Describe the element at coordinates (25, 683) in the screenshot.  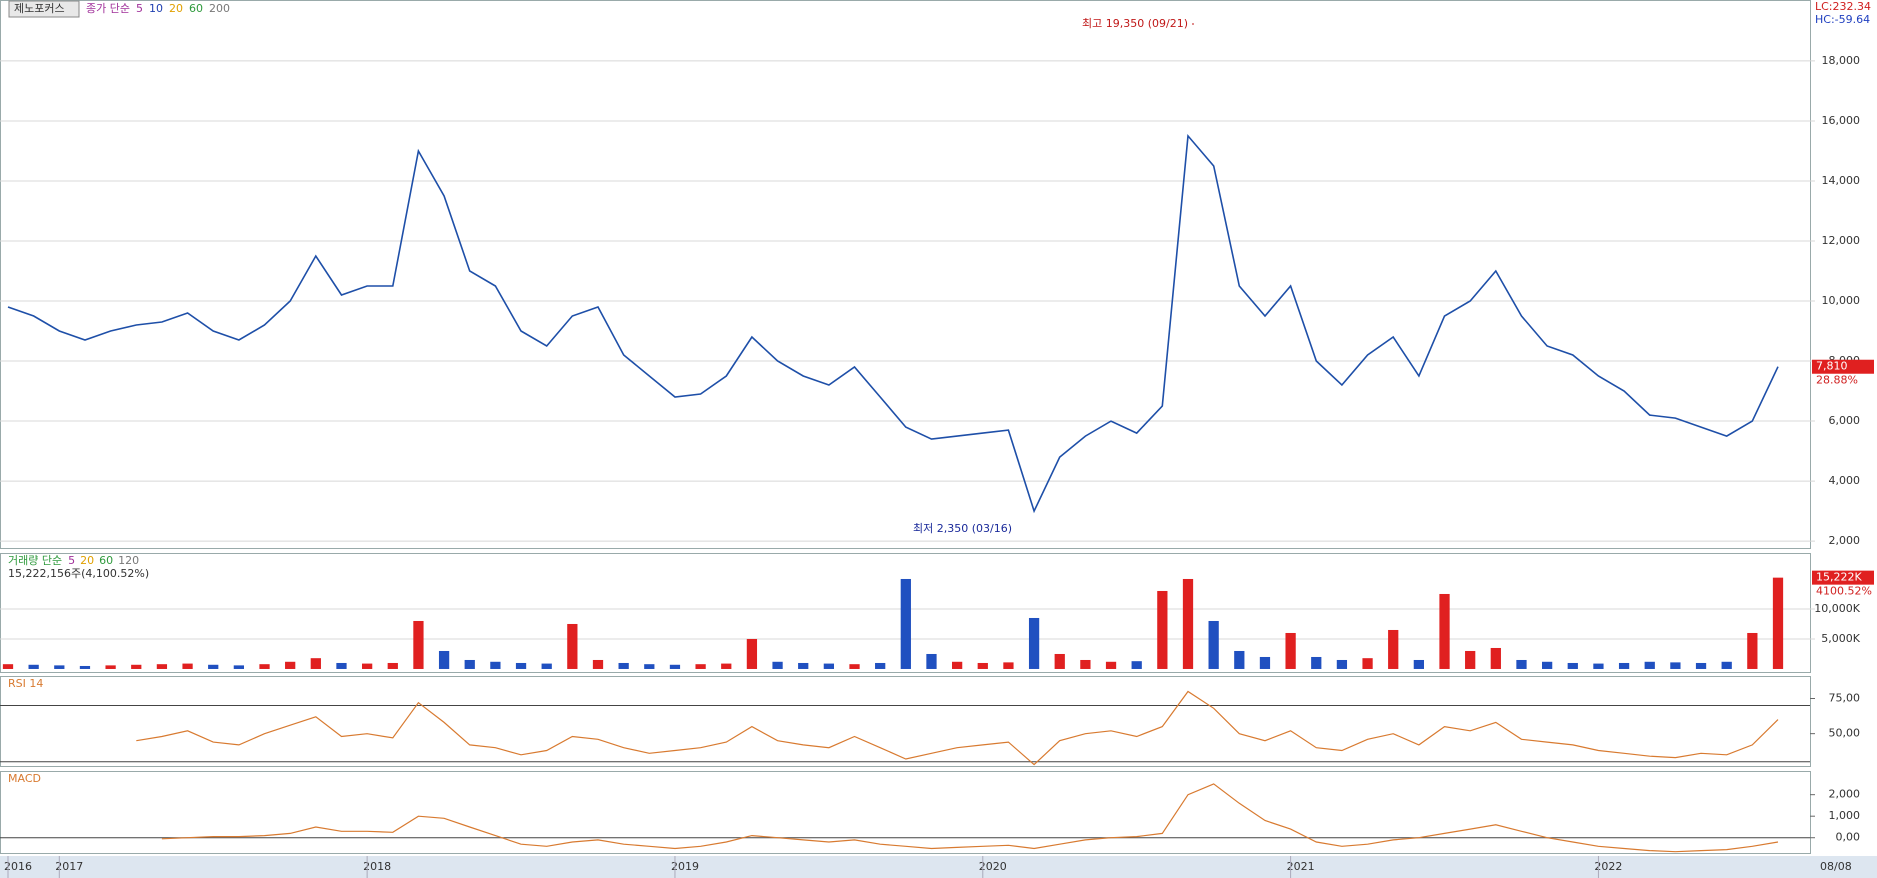
I see `panel-title: RSI 14` at that location.